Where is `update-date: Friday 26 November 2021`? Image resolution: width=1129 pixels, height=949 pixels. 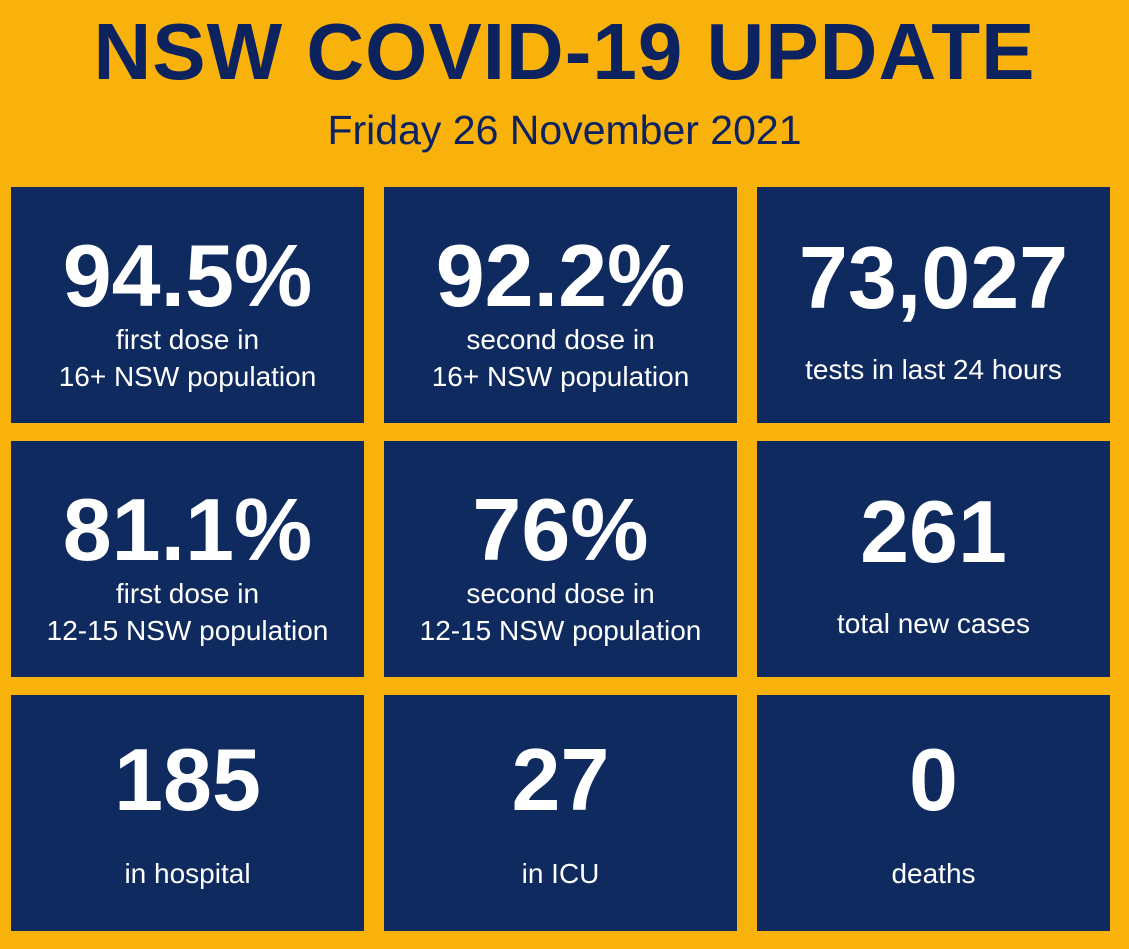 update-date: Friday 26 November 2021 is located at coordinates (564, 130).